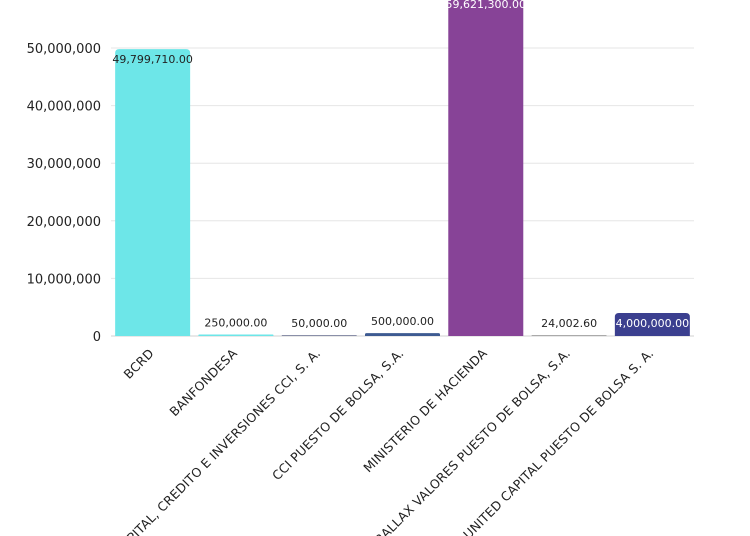 Image resolution: width=750 pixels, height=536 pixels. I want to click on data-label: 50,000.00, so click(319, 323).